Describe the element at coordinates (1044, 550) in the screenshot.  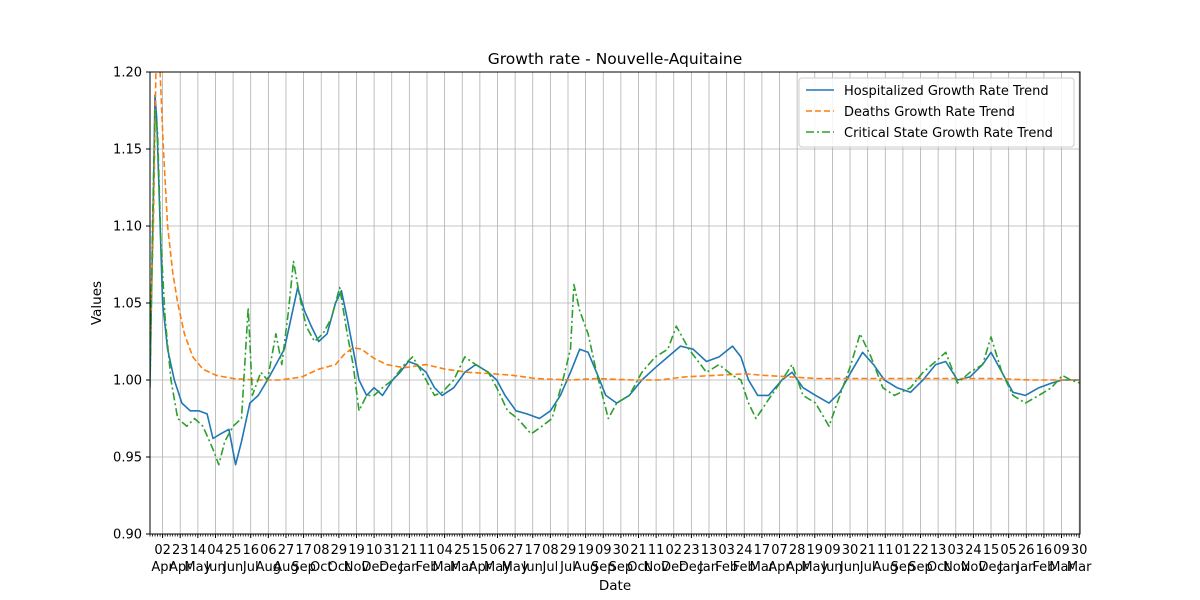
I see `x-tick-day-label: 16` at that location.